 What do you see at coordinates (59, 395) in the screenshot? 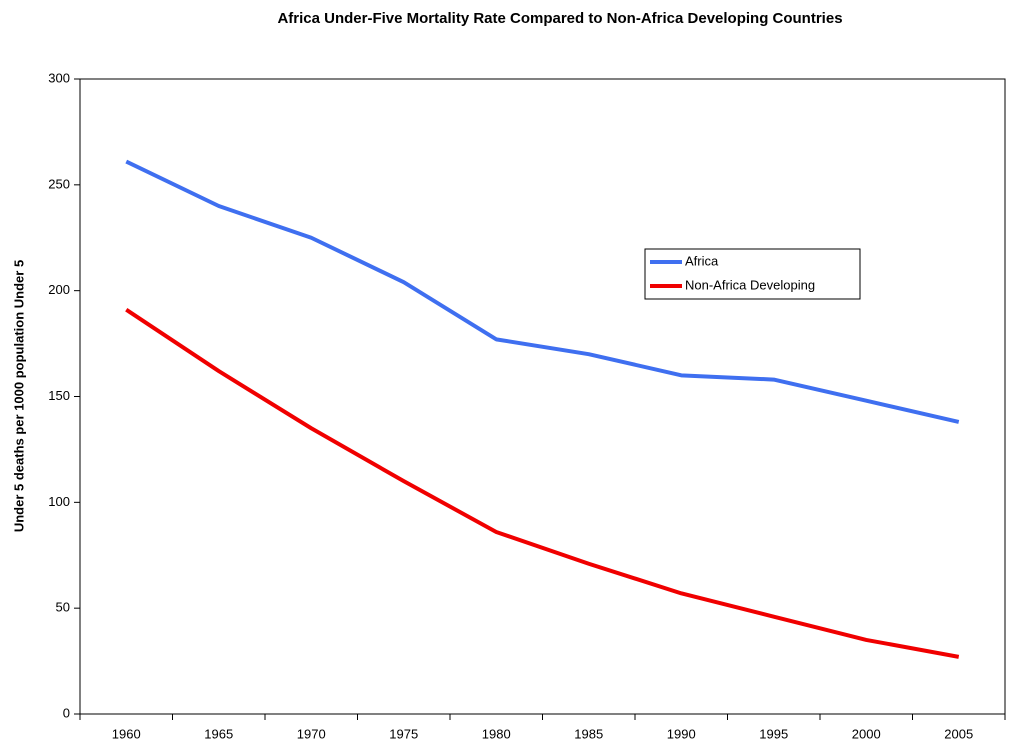
I see `y-tick-label: 150` at bounding box center [59, 395].